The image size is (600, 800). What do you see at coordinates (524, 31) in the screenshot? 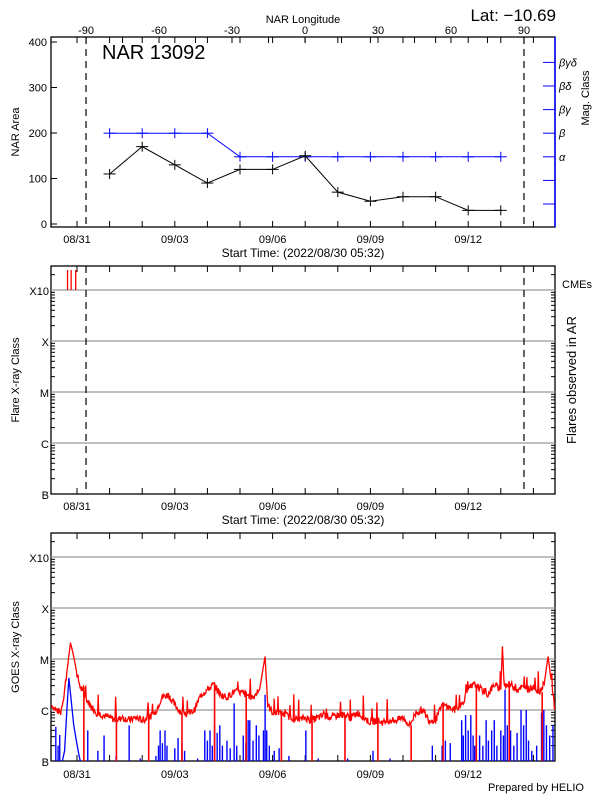
I see `lon-tick-label: 90` at bounding box center [524, 31].